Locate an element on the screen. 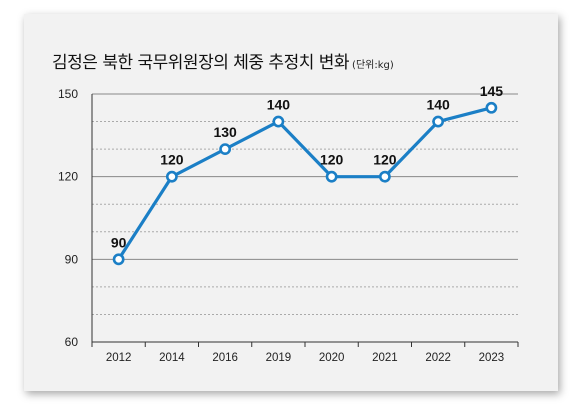  chart-header: 김정은 북한 국무위원장의 체중 추정치 변화 (단위:kg) is located at coordinates (223, 61).